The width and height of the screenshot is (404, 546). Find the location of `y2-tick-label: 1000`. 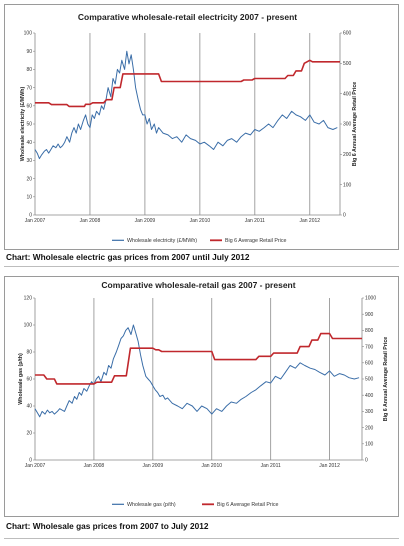

y2-tick-label: 1000 is located at coordinates (370, 299).